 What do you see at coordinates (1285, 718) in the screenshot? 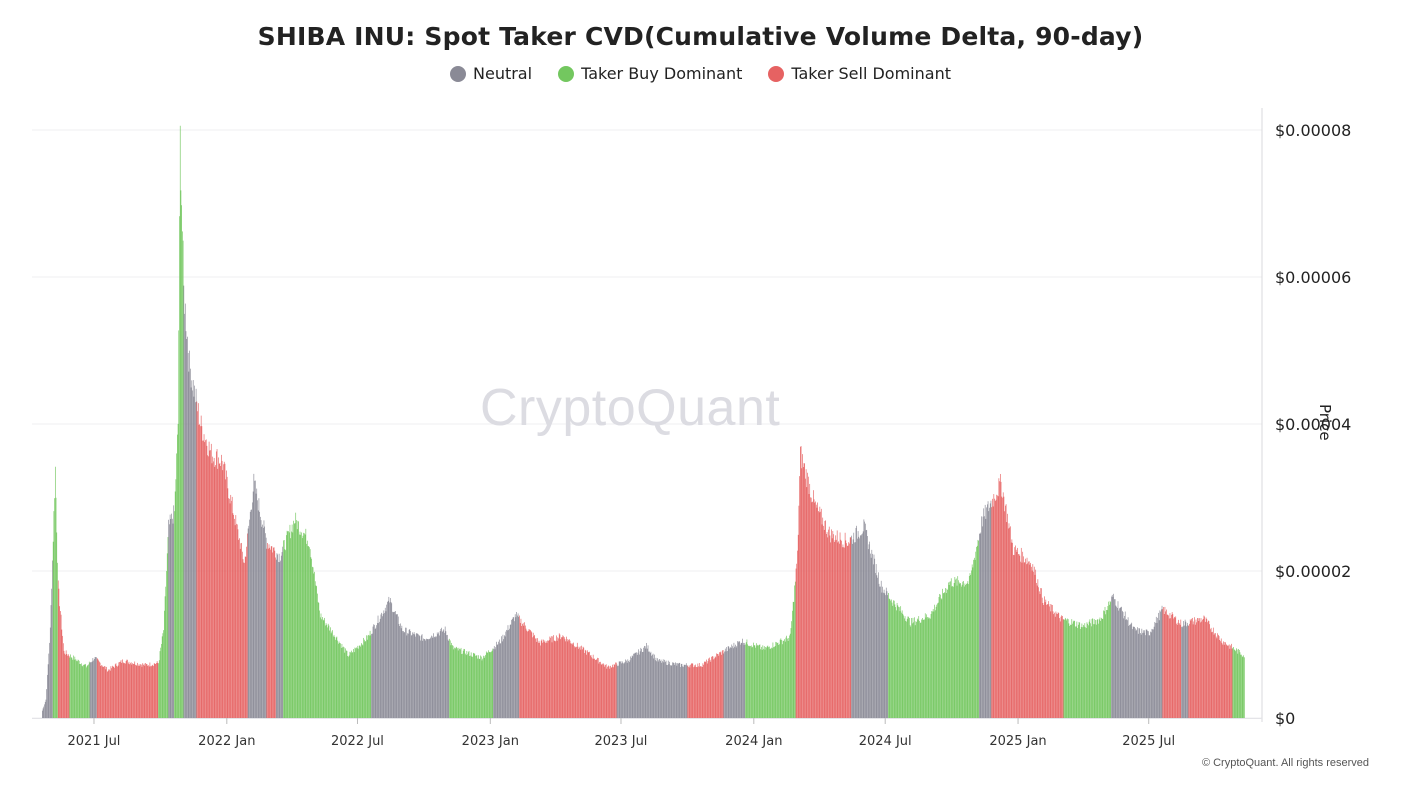
I see `y-tick-label: $0` at bounding box center [1285, 718].